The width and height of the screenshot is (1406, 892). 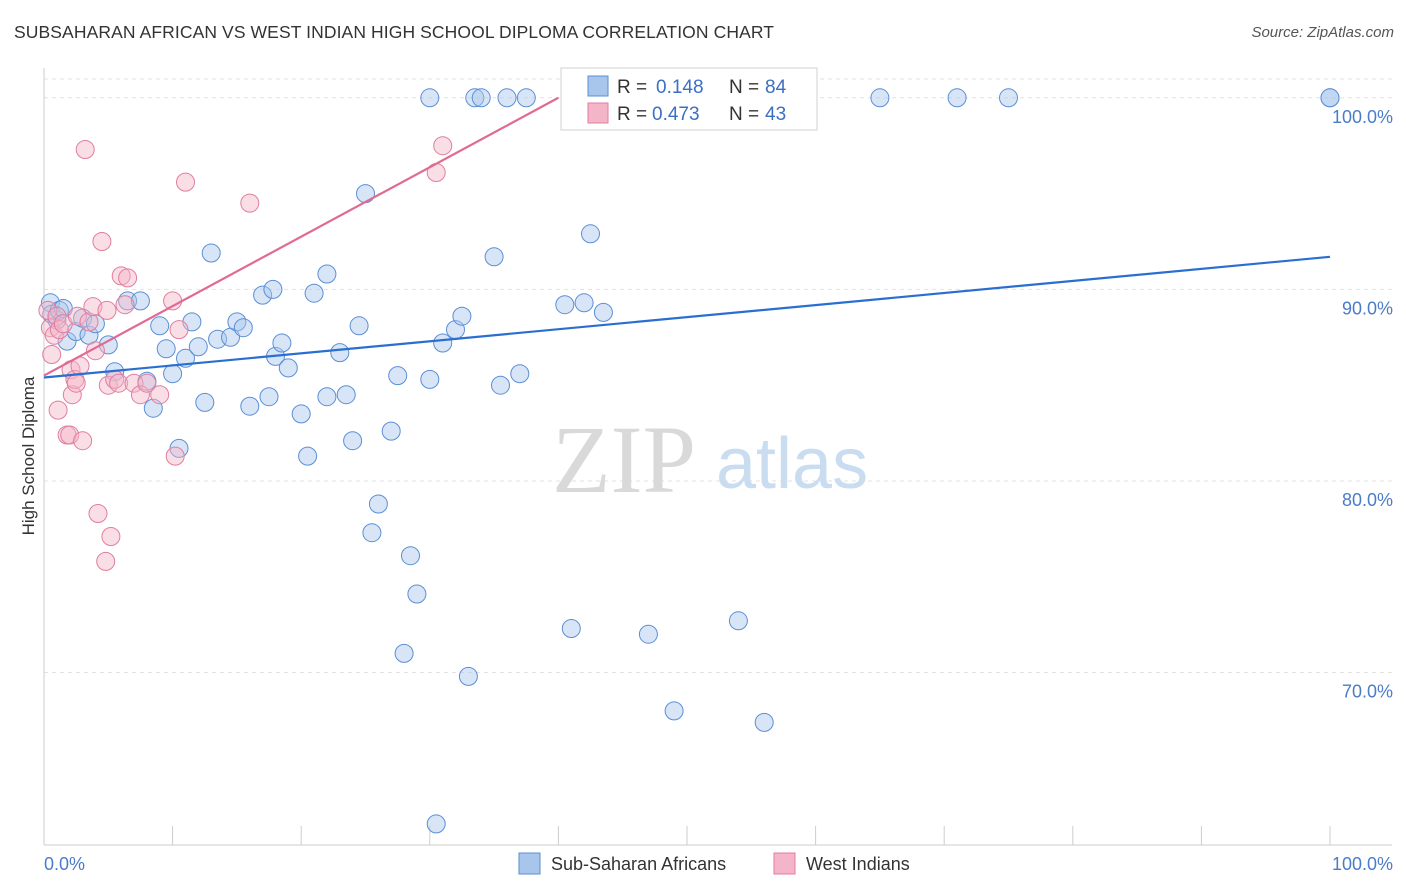 What do you see at coordinates (676, 114) in the screenshot?
I see `legend-r-value-2: 0.473` at bounding box center [676, 114].